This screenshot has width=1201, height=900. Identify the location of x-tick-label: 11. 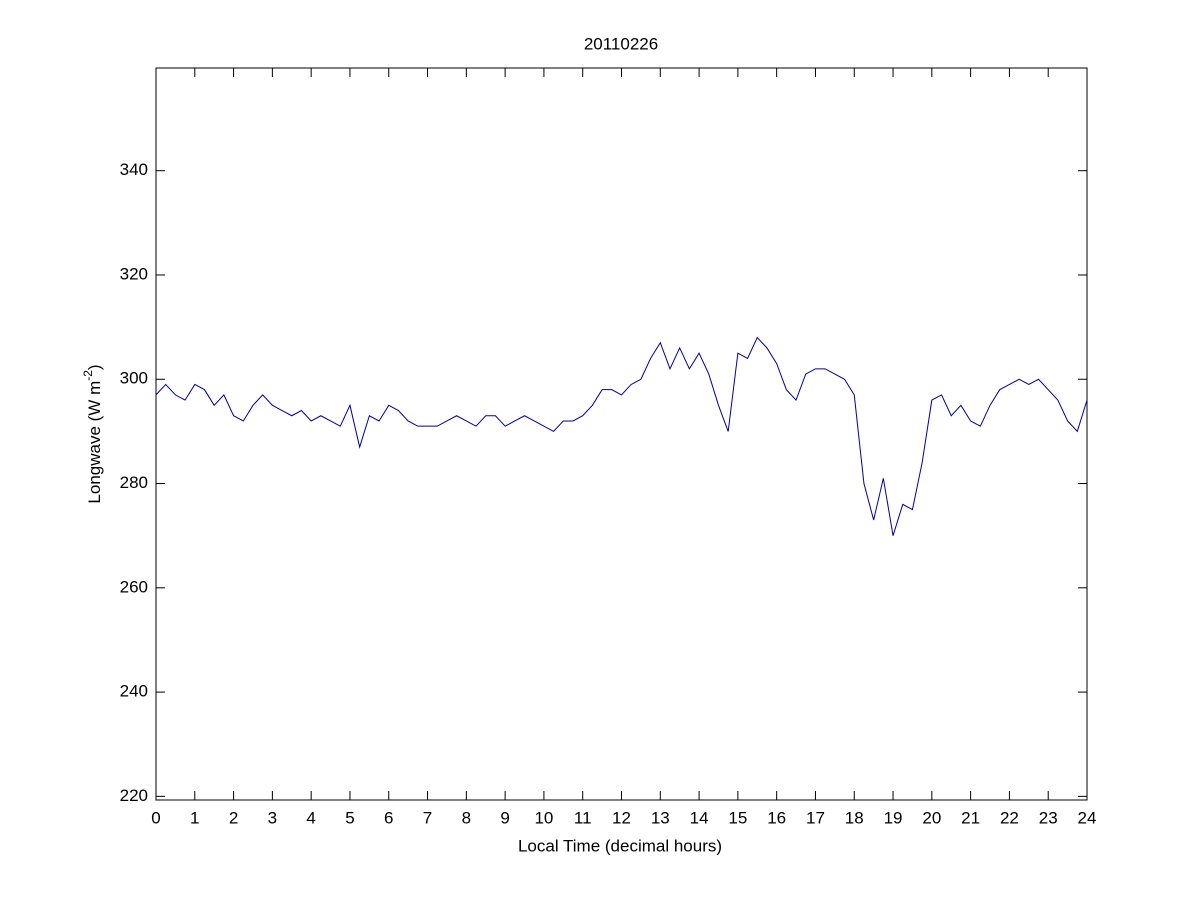
(583, 817).